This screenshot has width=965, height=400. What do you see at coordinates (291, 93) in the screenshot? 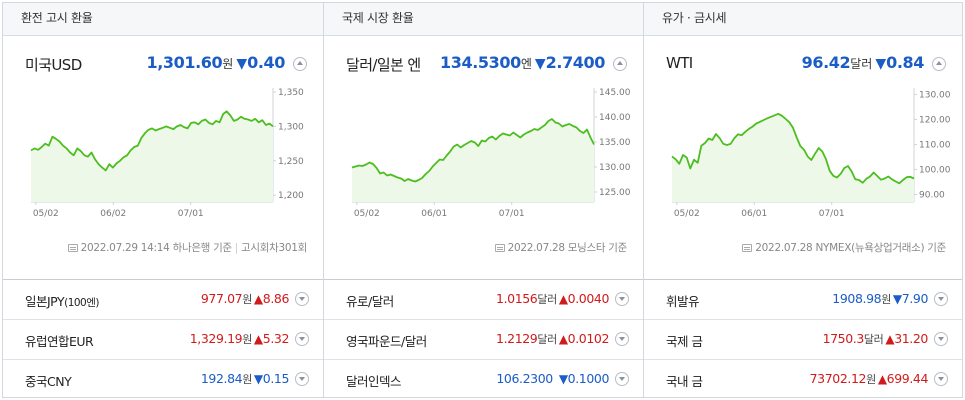
I see `y-tick-label: 1,350` at bounding box center [291, 93].